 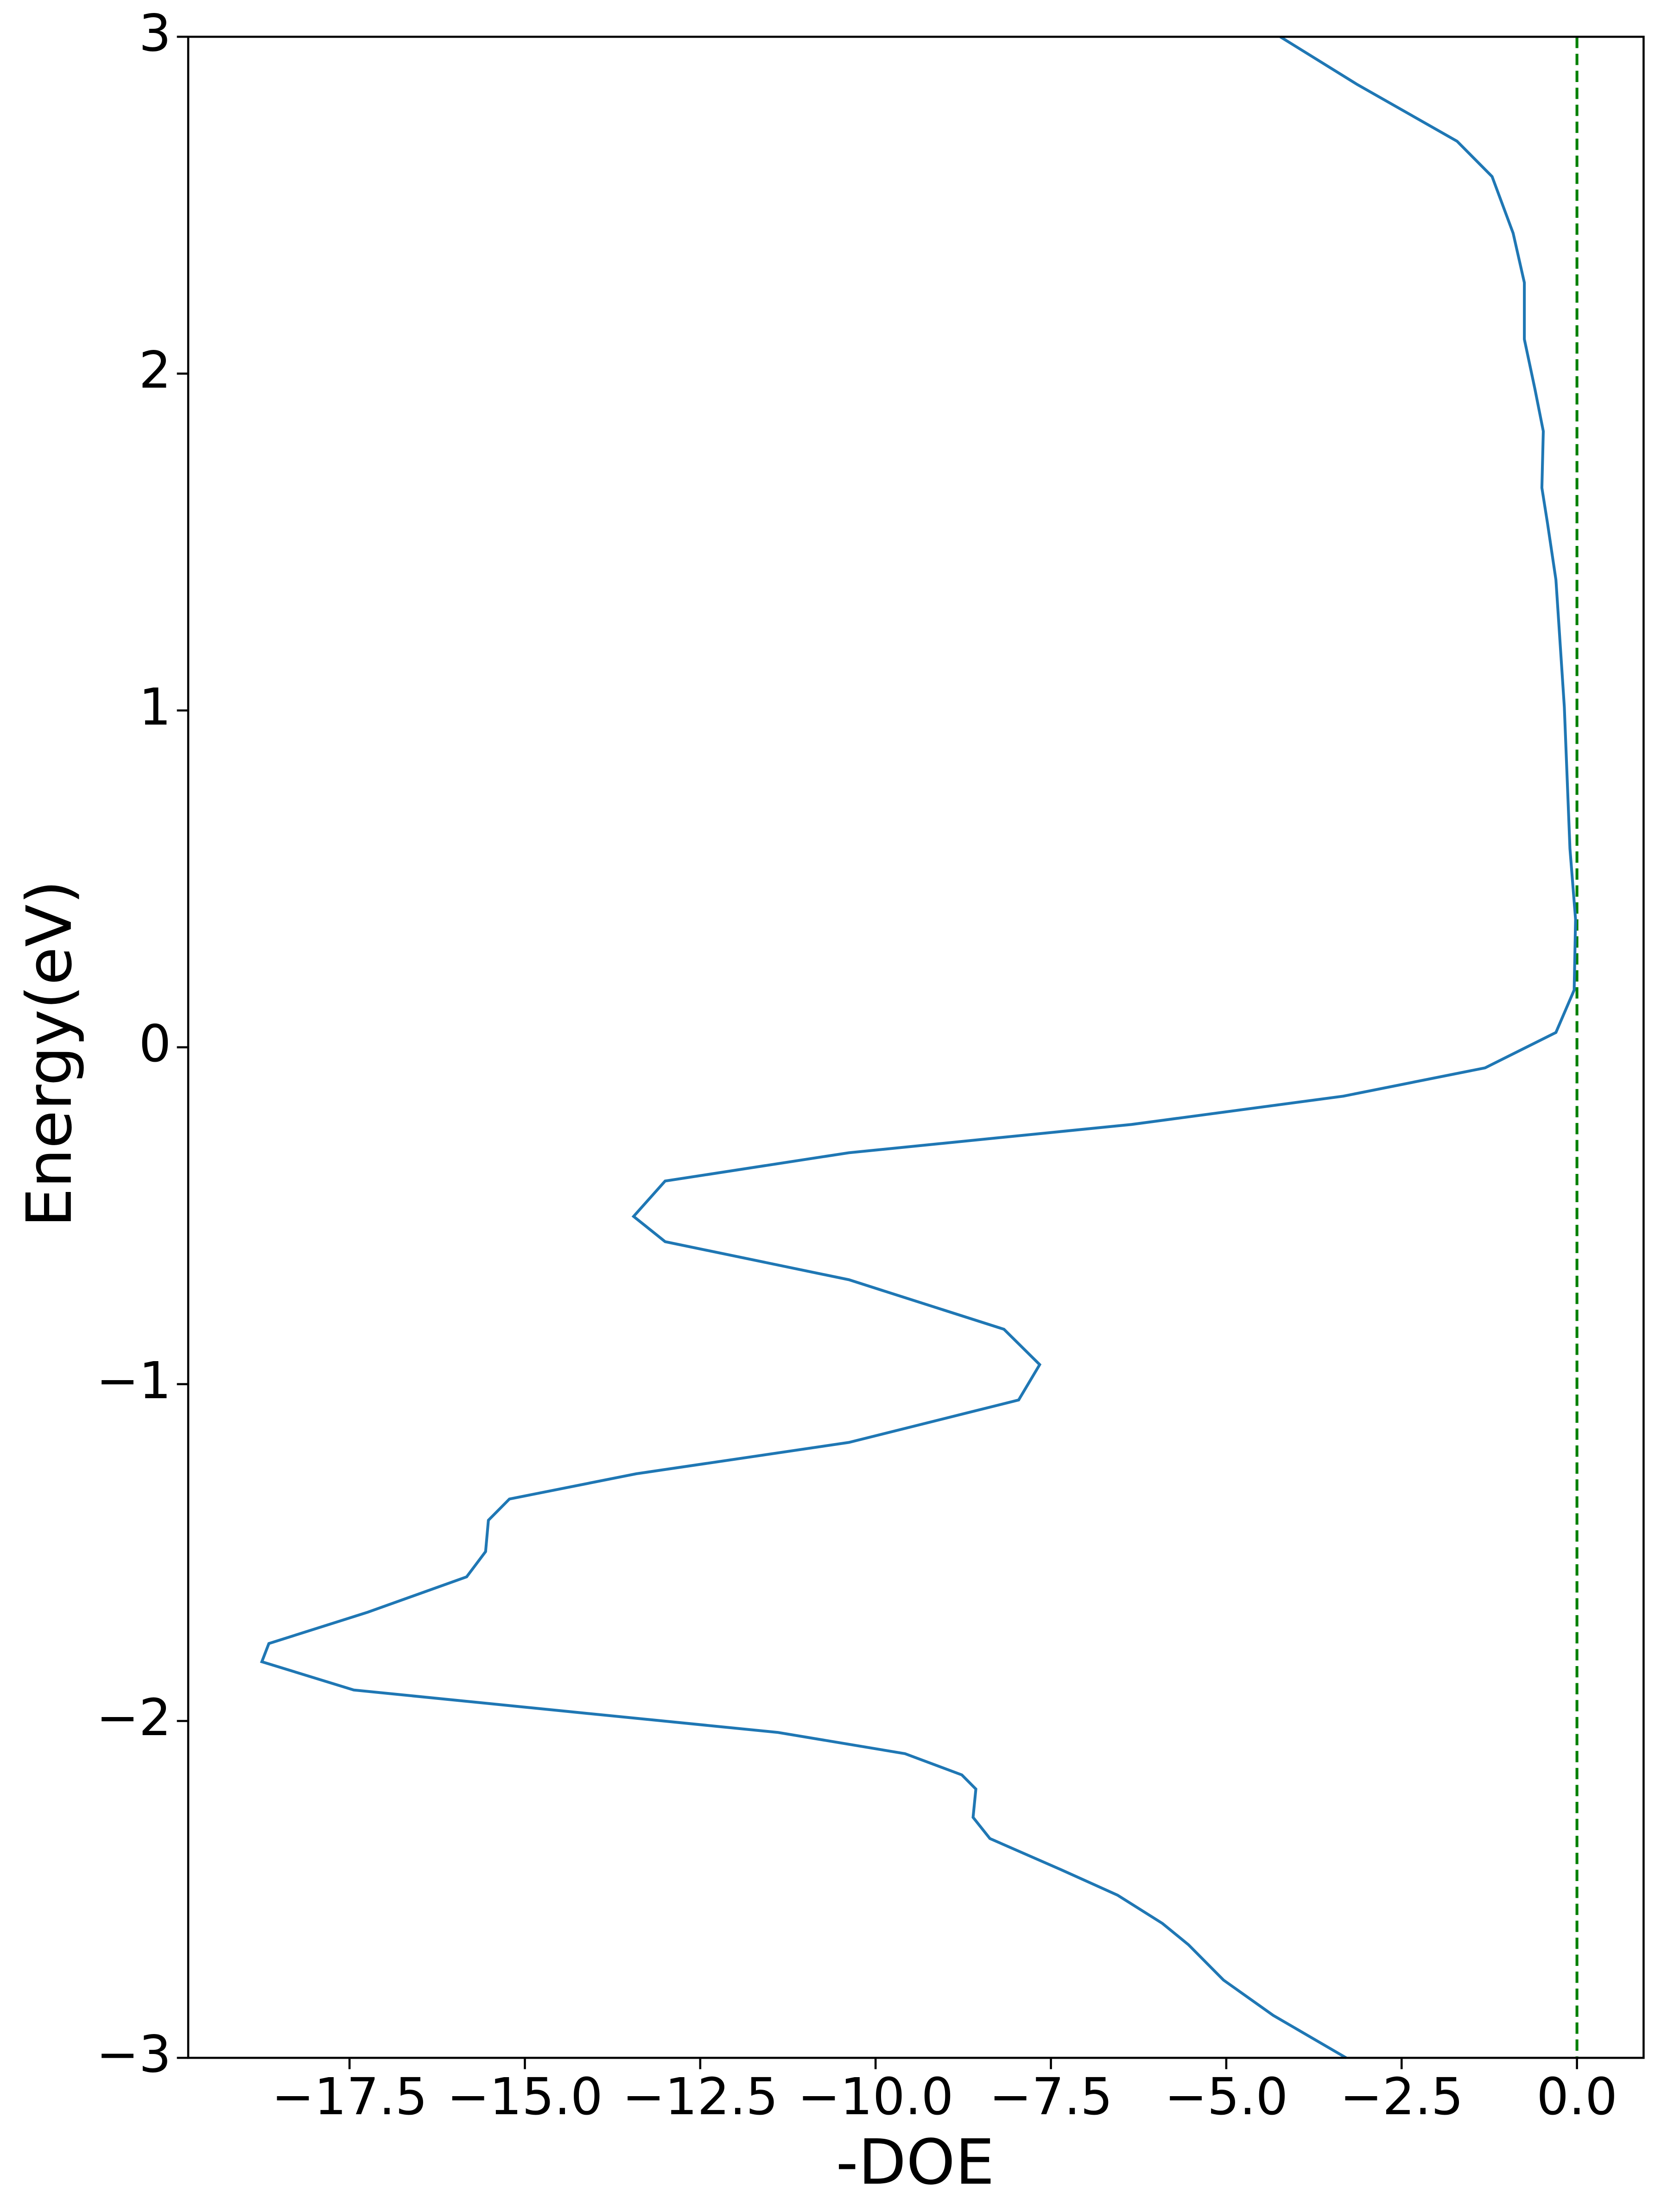 What do you see at coordinates (1051, 2096) in the screenshot?
I see `x-tick-label: −7.5` at bounding box center [1051, 2096].